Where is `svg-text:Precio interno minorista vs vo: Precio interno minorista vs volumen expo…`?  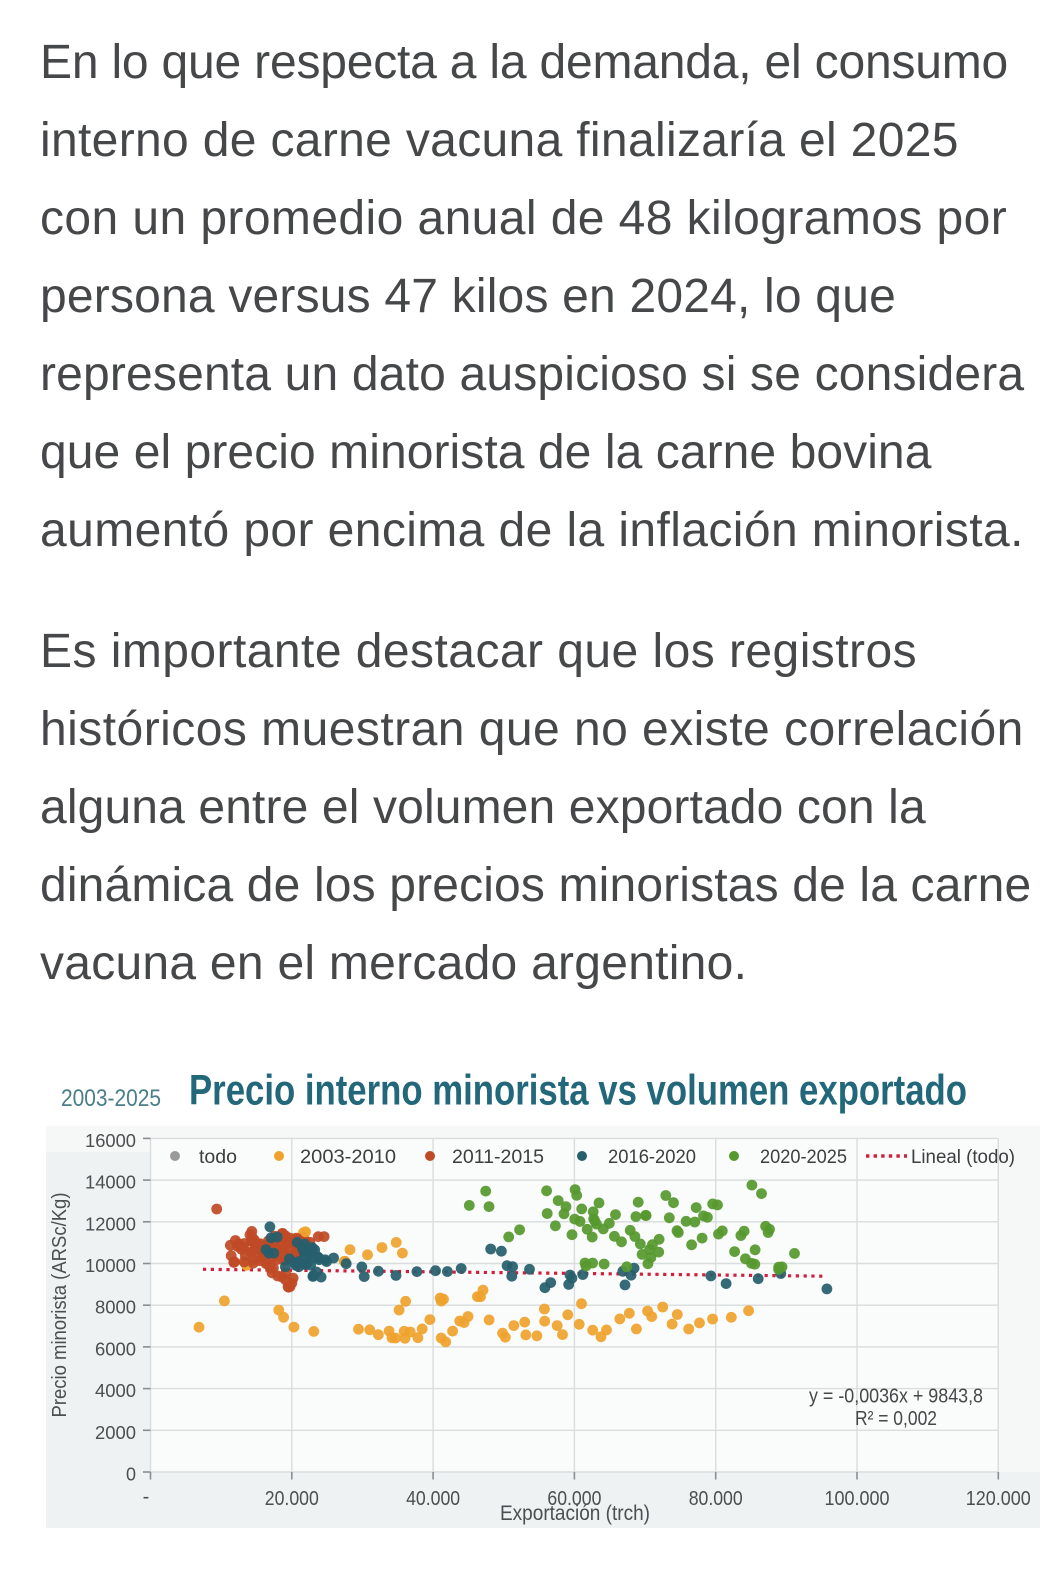 svg-text:Precio interno minorista vs vo: Precio interno minorista vs volumen expo… is located at coordinates (578, 1091).